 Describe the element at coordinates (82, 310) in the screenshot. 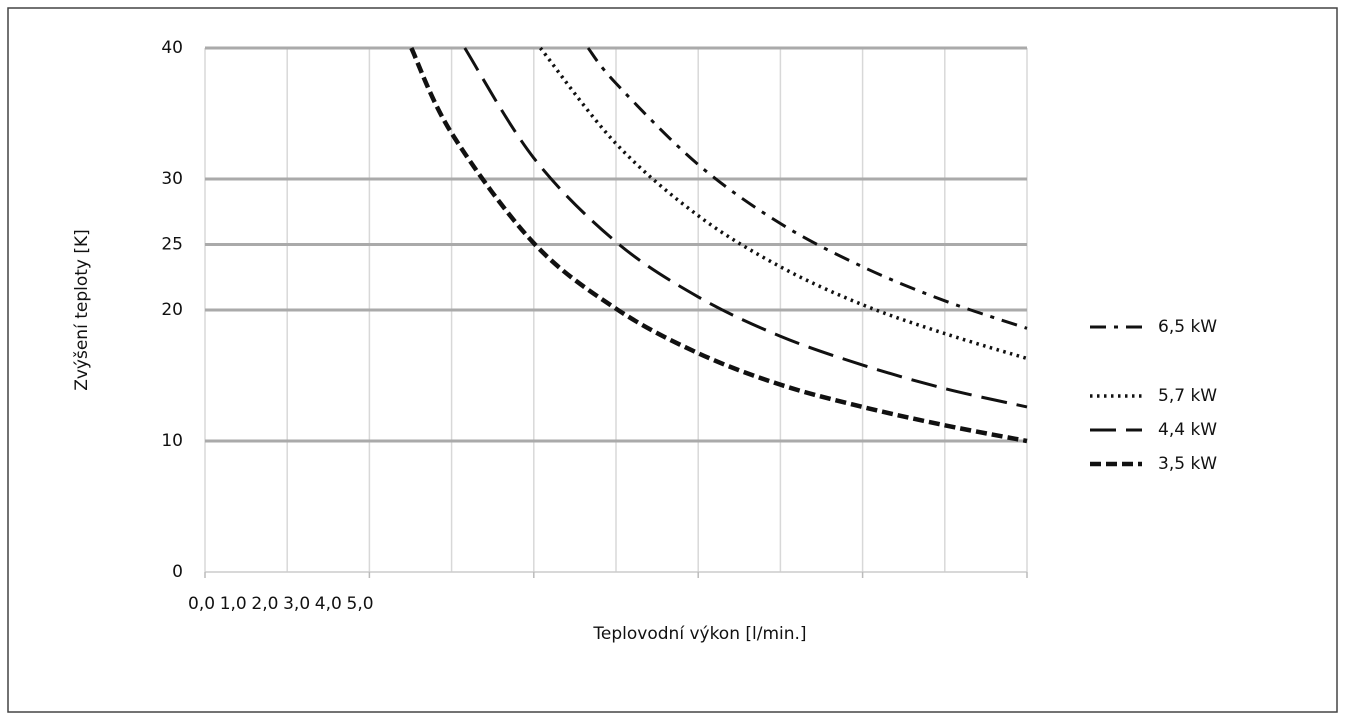

I see `y-axis-title: Zvýšení teploty [K]` at that location.